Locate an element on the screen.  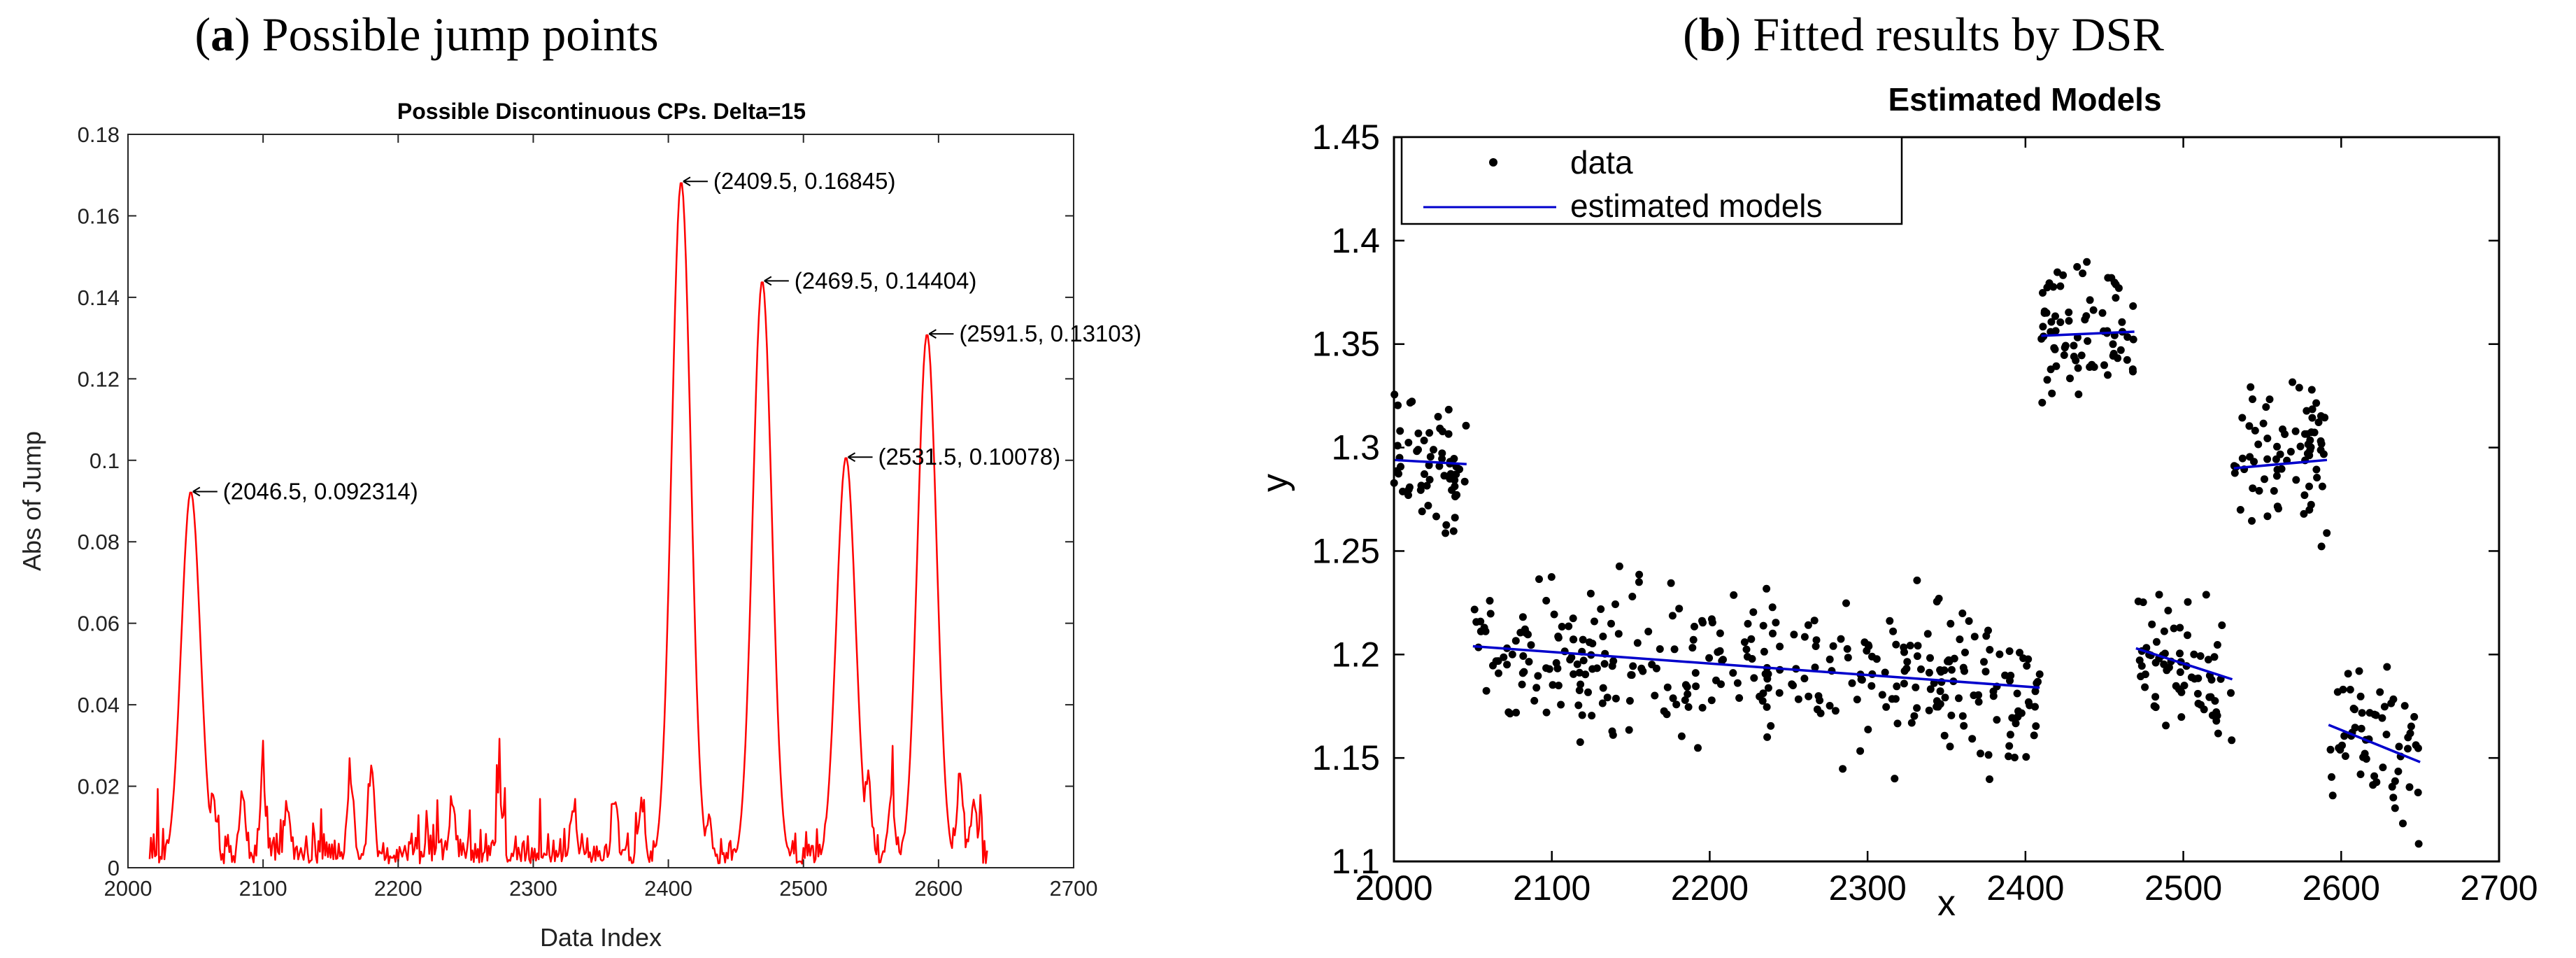
chart-a-ytick-label: 0.16 is located at coordinates (99, 216).